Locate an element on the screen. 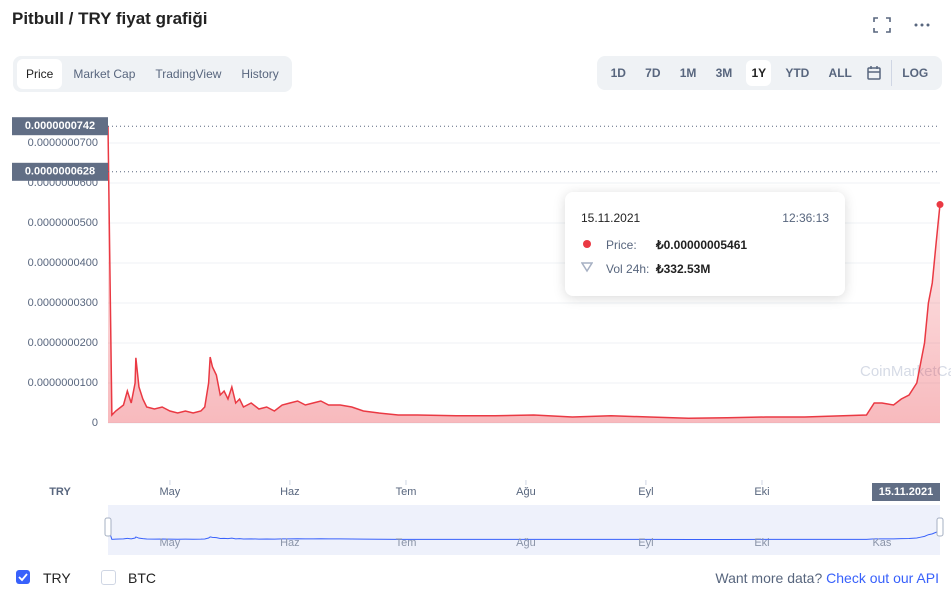 Image resolution: width=951 pixels, height=605 pixels. y-tick-label: 0.0000000200 is located at coordinates (63, 343).